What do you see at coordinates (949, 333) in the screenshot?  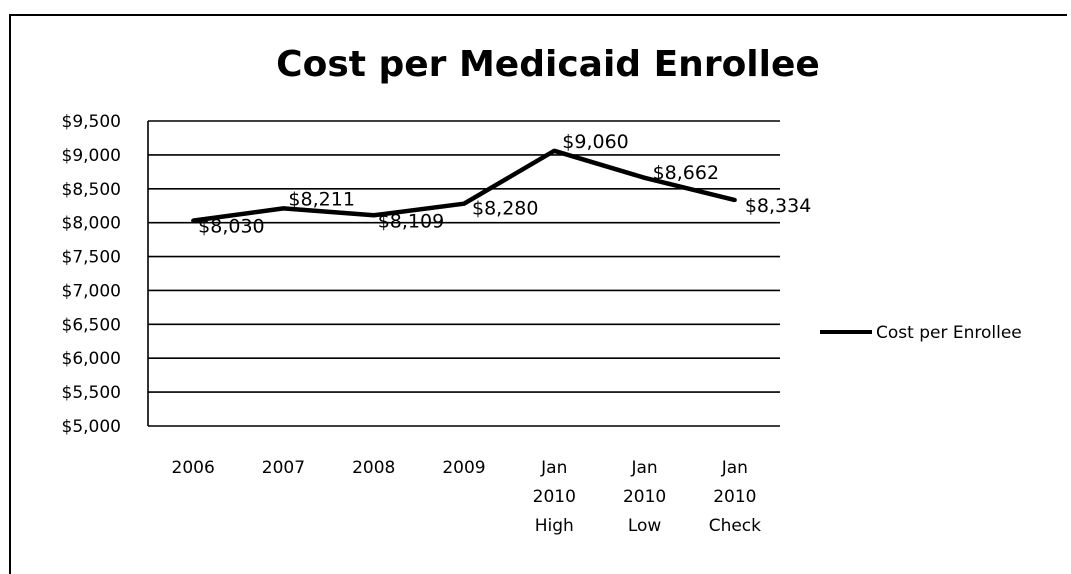 I see `legend-label: Cost per Enrollee` at bounding box center [949, 333].